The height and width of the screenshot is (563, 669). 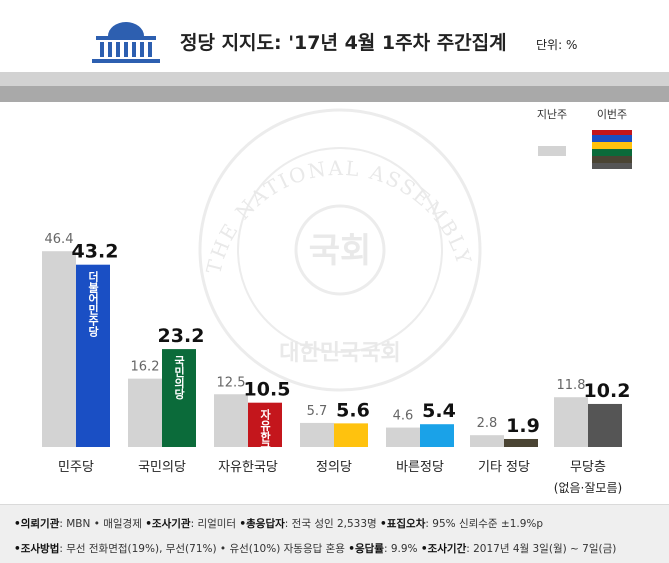 I want to click on footer-item: •조사기간: 2017년 4월 3일(월) ~ 7일(금), so click(x=519, y=549).